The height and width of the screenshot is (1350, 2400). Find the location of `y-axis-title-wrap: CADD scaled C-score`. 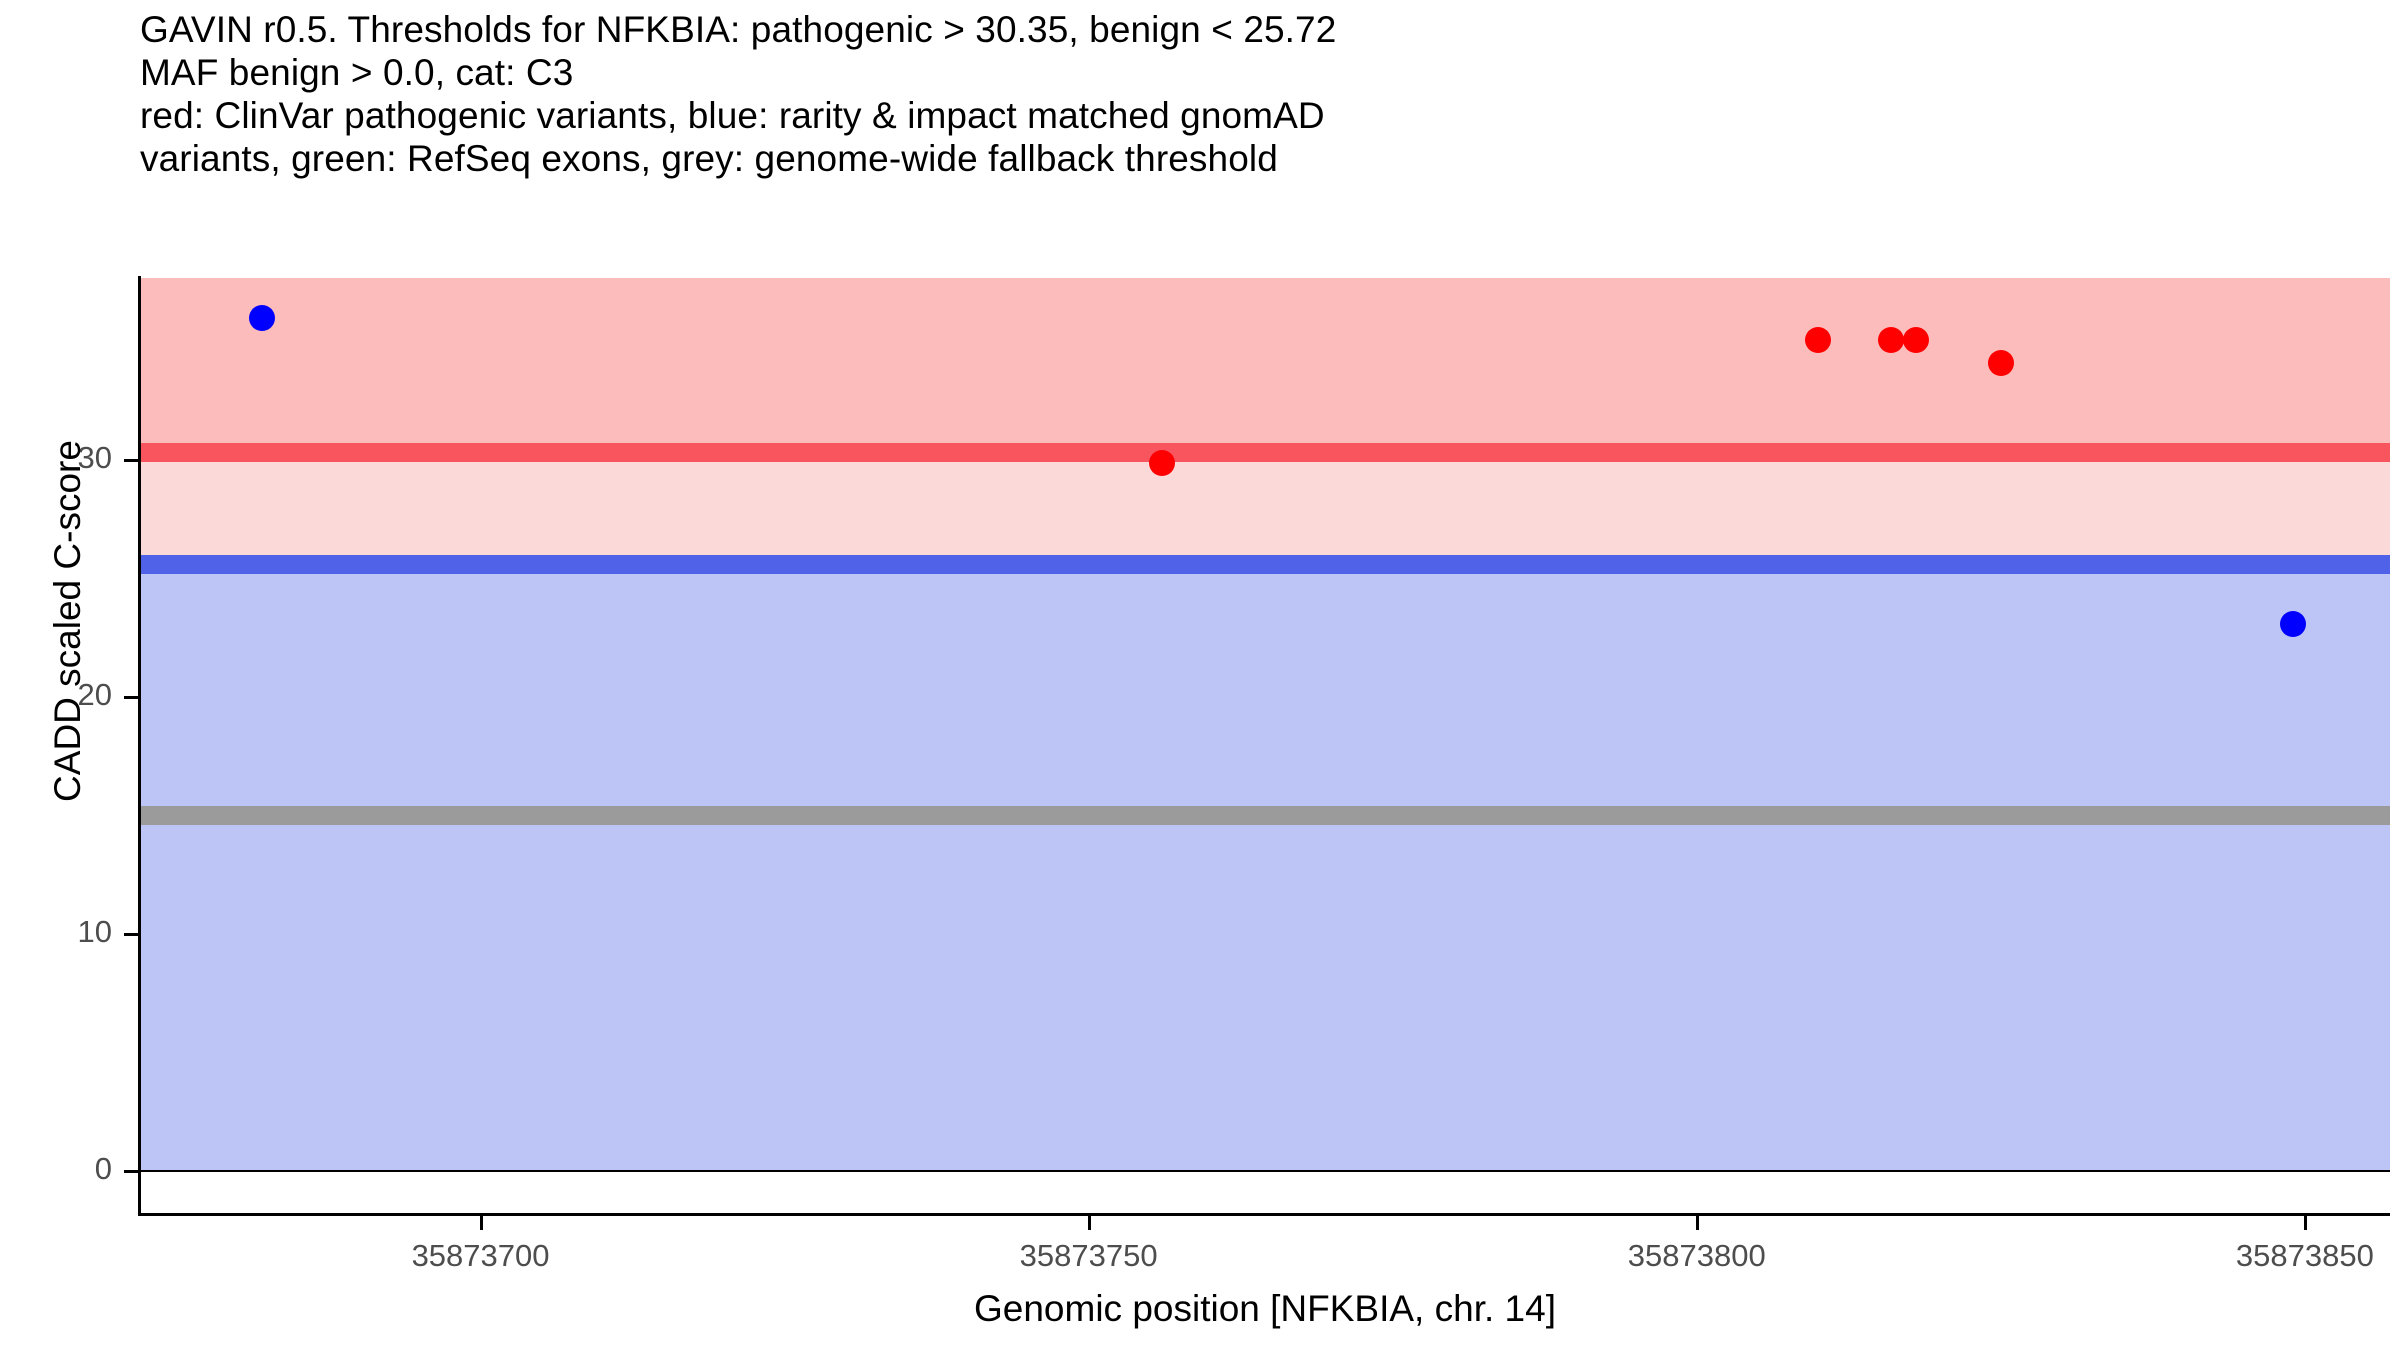

y-axis-title-wrap: CADD scaled C-score is located at coordinates (44, 675).